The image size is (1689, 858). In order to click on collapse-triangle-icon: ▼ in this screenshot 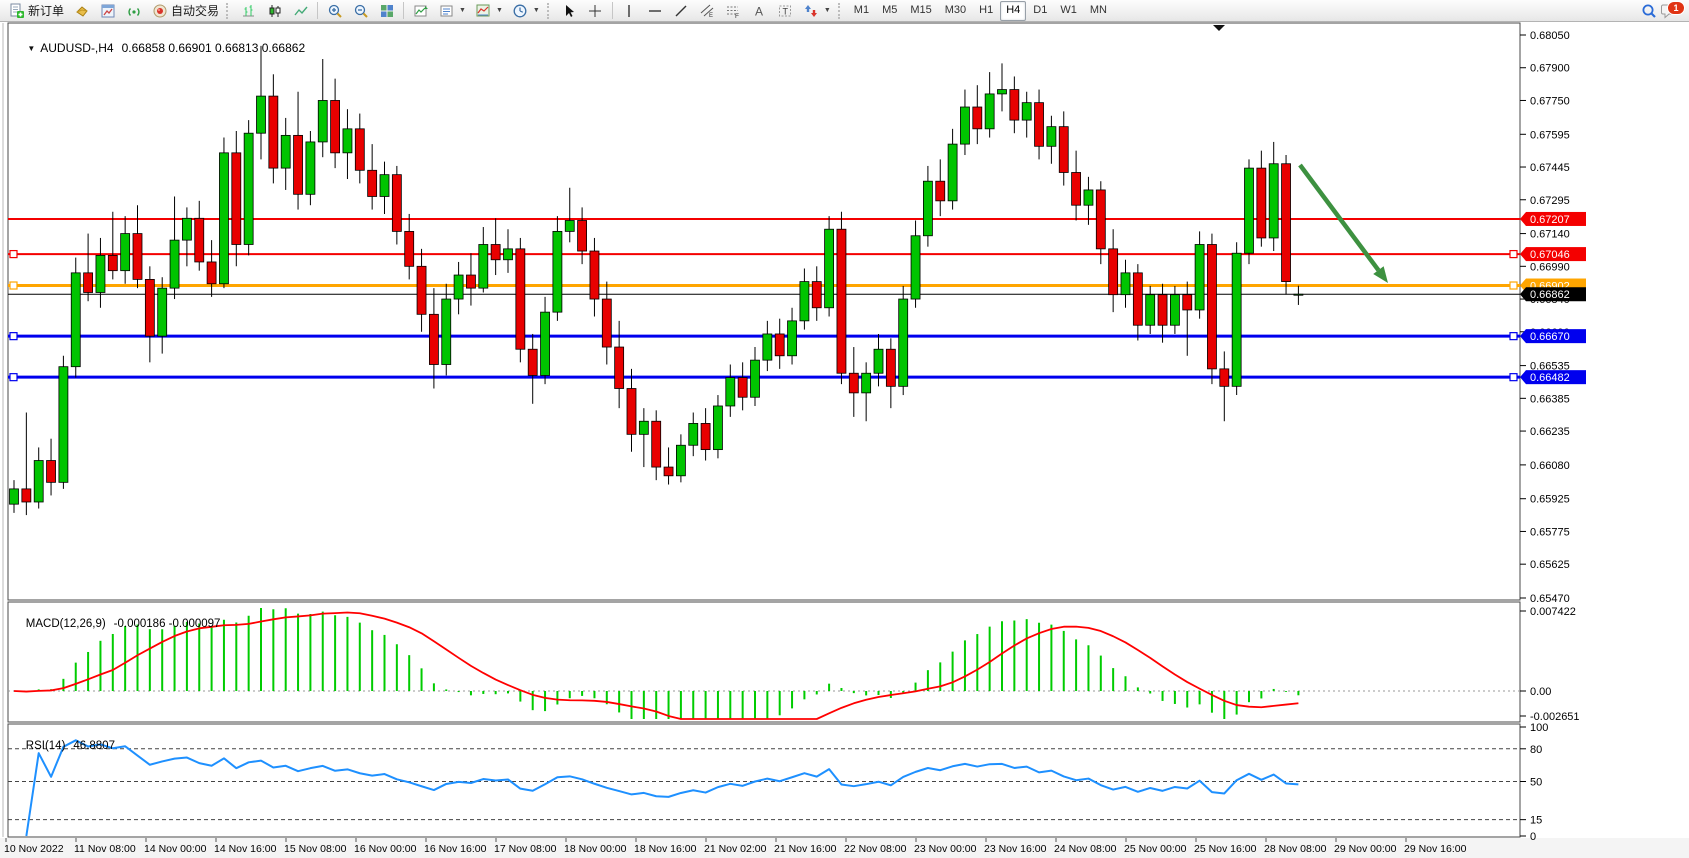, I will do `click(31, 48)`.